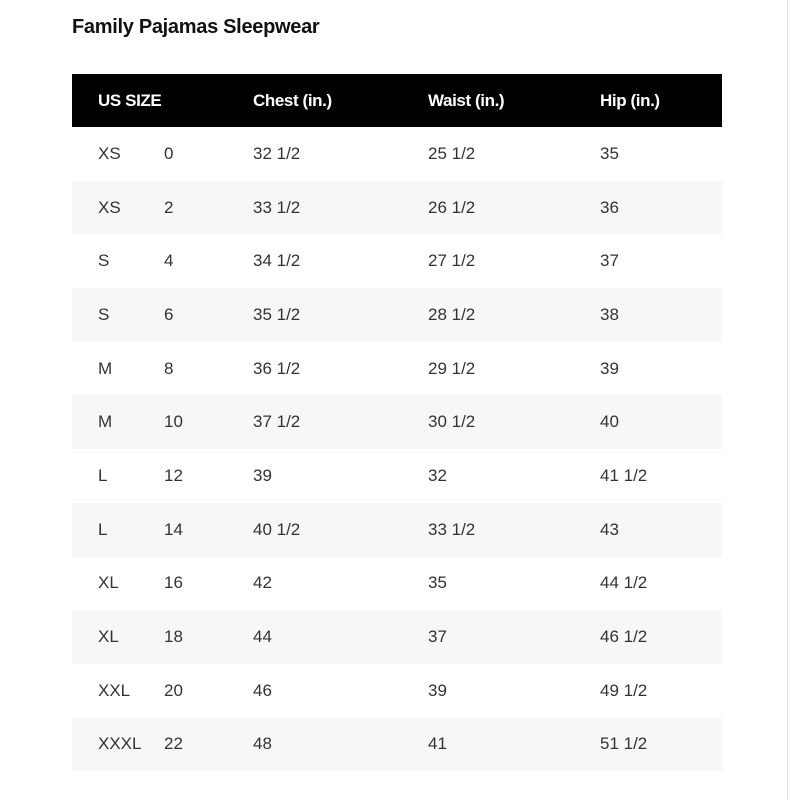 The height and width of the screenshot is (800, 800). I want to click on waist-value: 28 1/2, so click(452, 314).